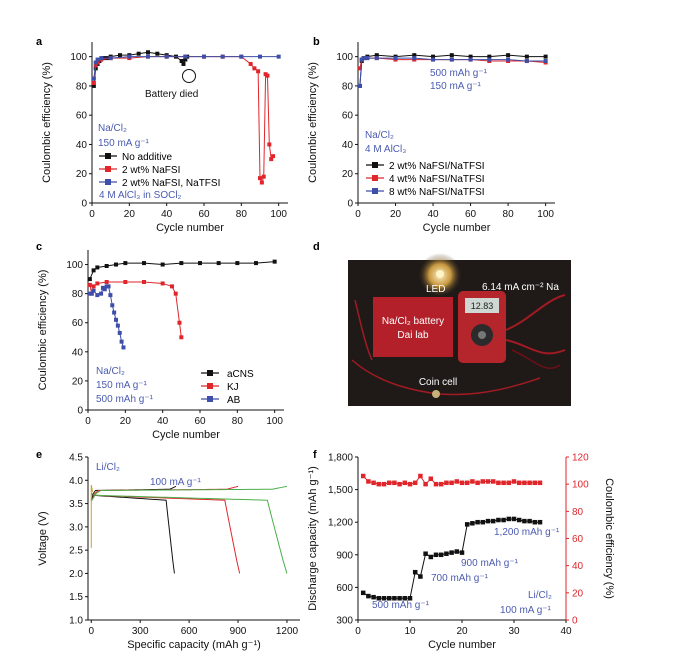 This screenshot has height=669, width=697. Describe the element at coordinates (340, 490) in the screenshot. I see `y-tick-label: 1,500` at that location.